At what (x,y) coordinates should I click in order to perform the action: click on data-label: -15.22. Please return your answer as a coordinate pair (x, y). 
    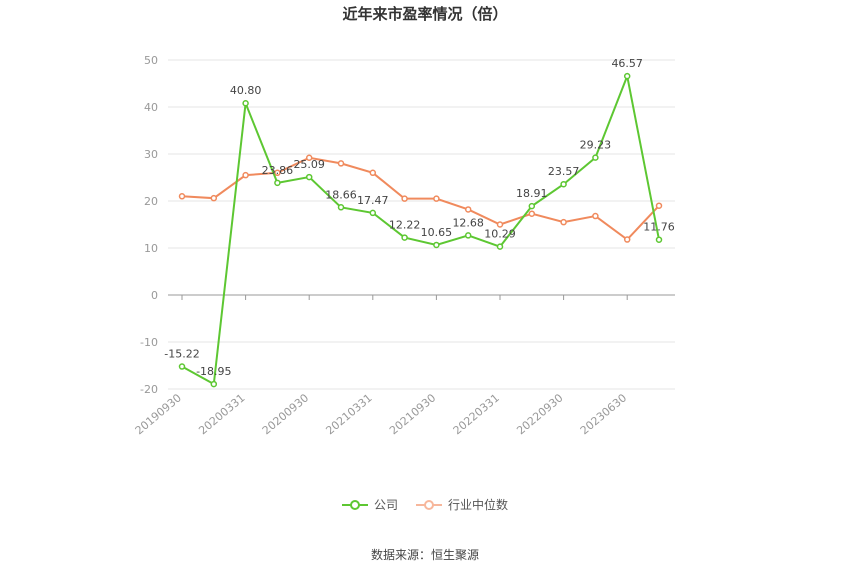
    Looking at the image, I should click on (181, 354).